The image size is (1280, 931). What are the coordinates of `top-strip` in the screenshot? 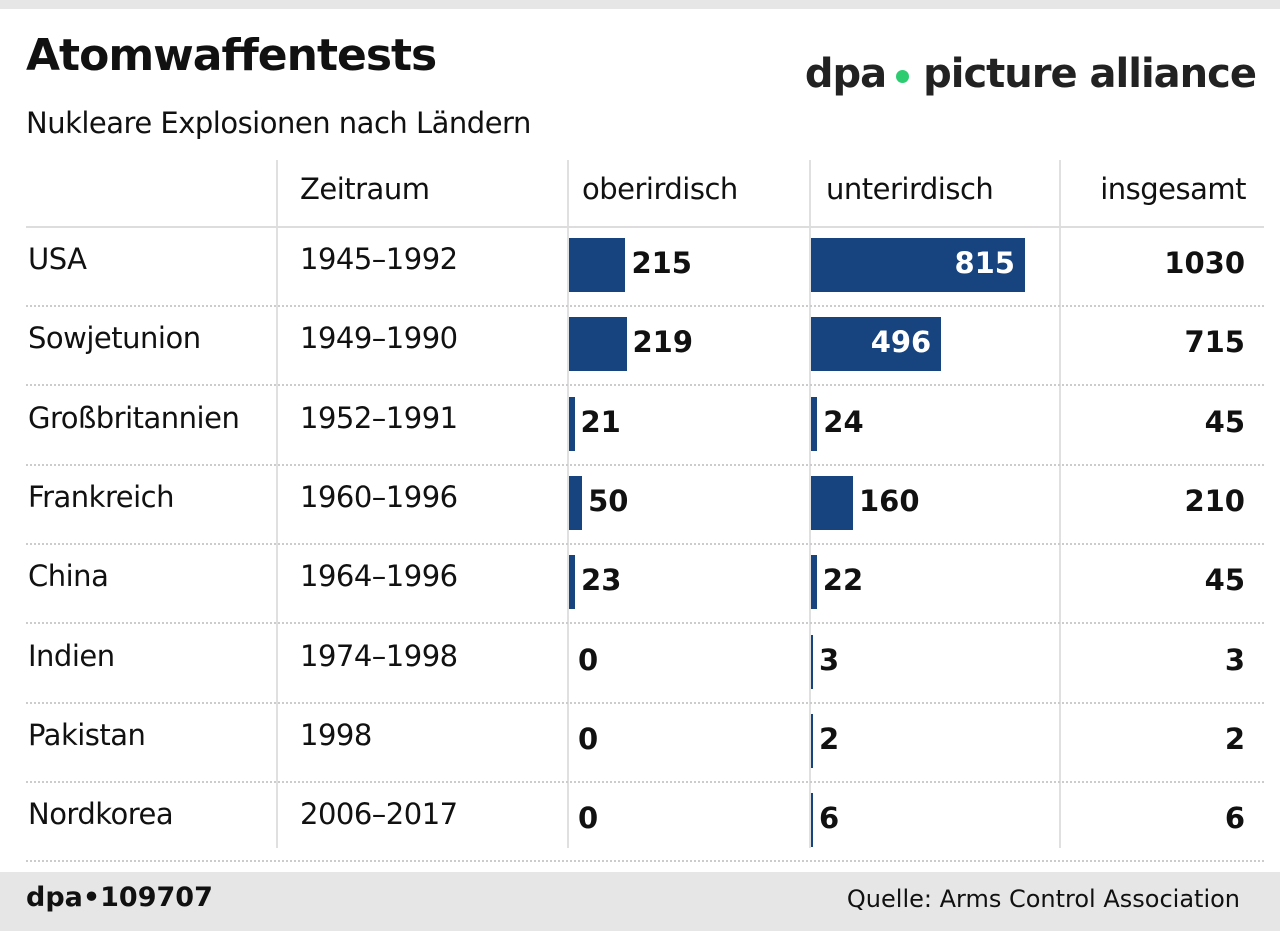 It's located at (640, 4).